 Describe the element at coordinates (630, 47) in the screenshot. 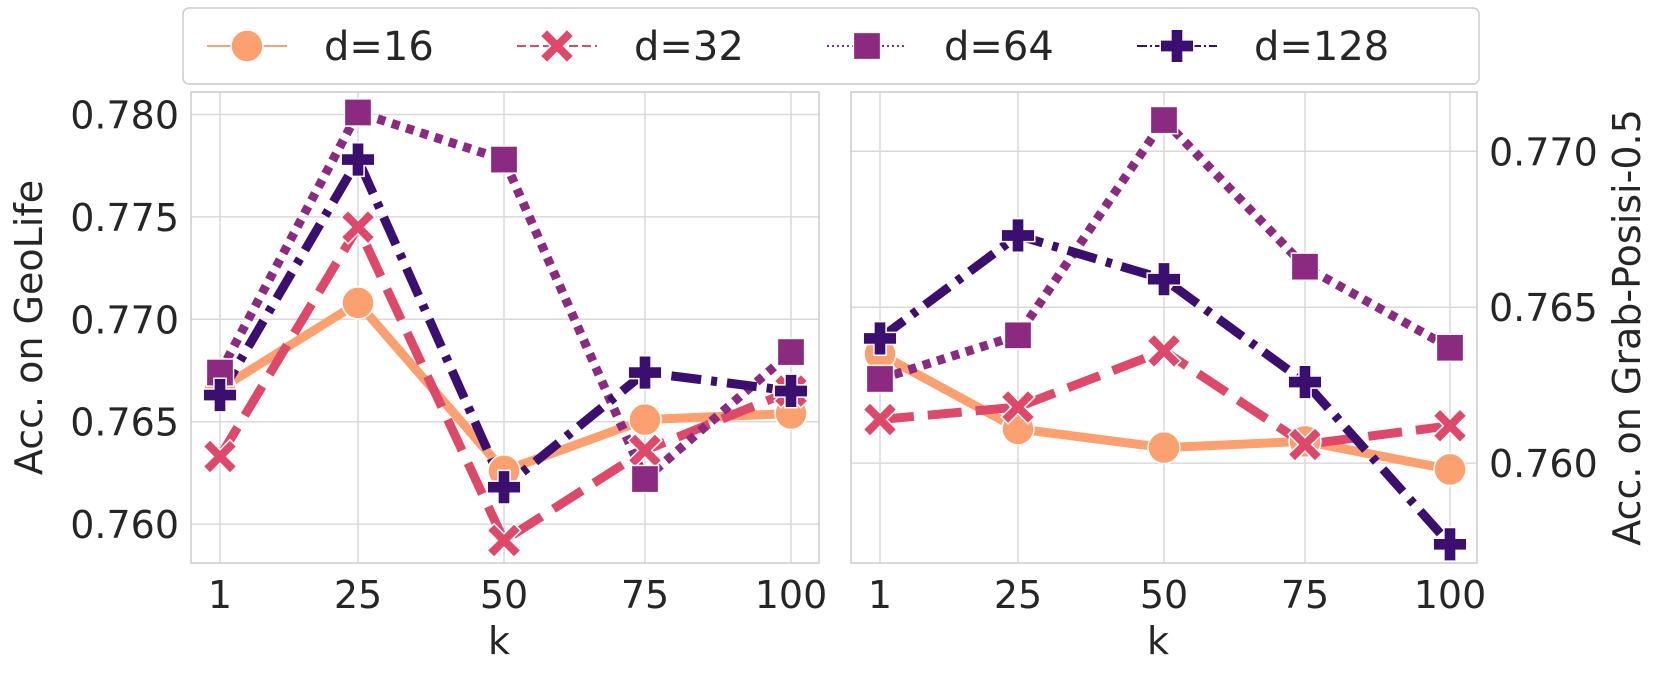

I see `legend-entry-d32: d=32` at that location.